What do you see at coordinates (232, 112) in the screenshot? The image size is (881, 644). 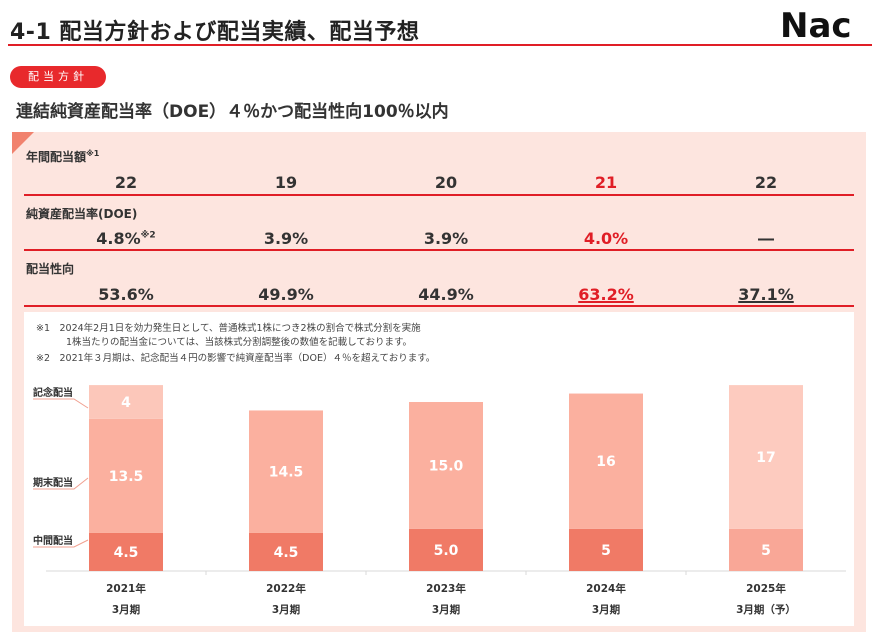 I see `policy-subtitle: 連結純資産配当率（DOE）４％かつ配当性向100％以内` at bounding box center [232, 112].